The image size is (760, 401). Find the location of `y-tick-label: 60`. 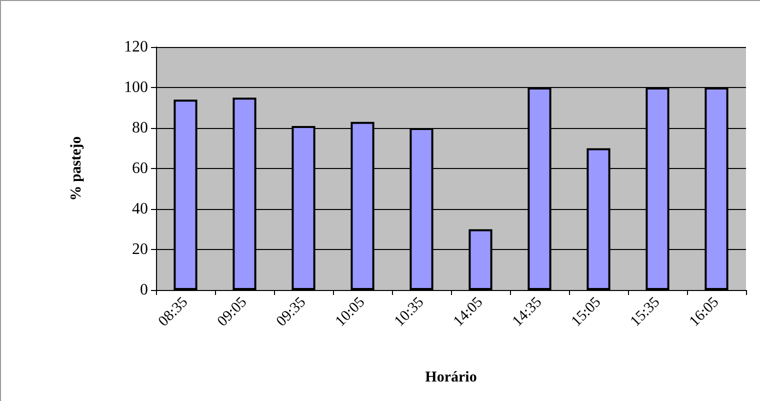

y-tick-label: 60 is located at coordinates (140, 168).